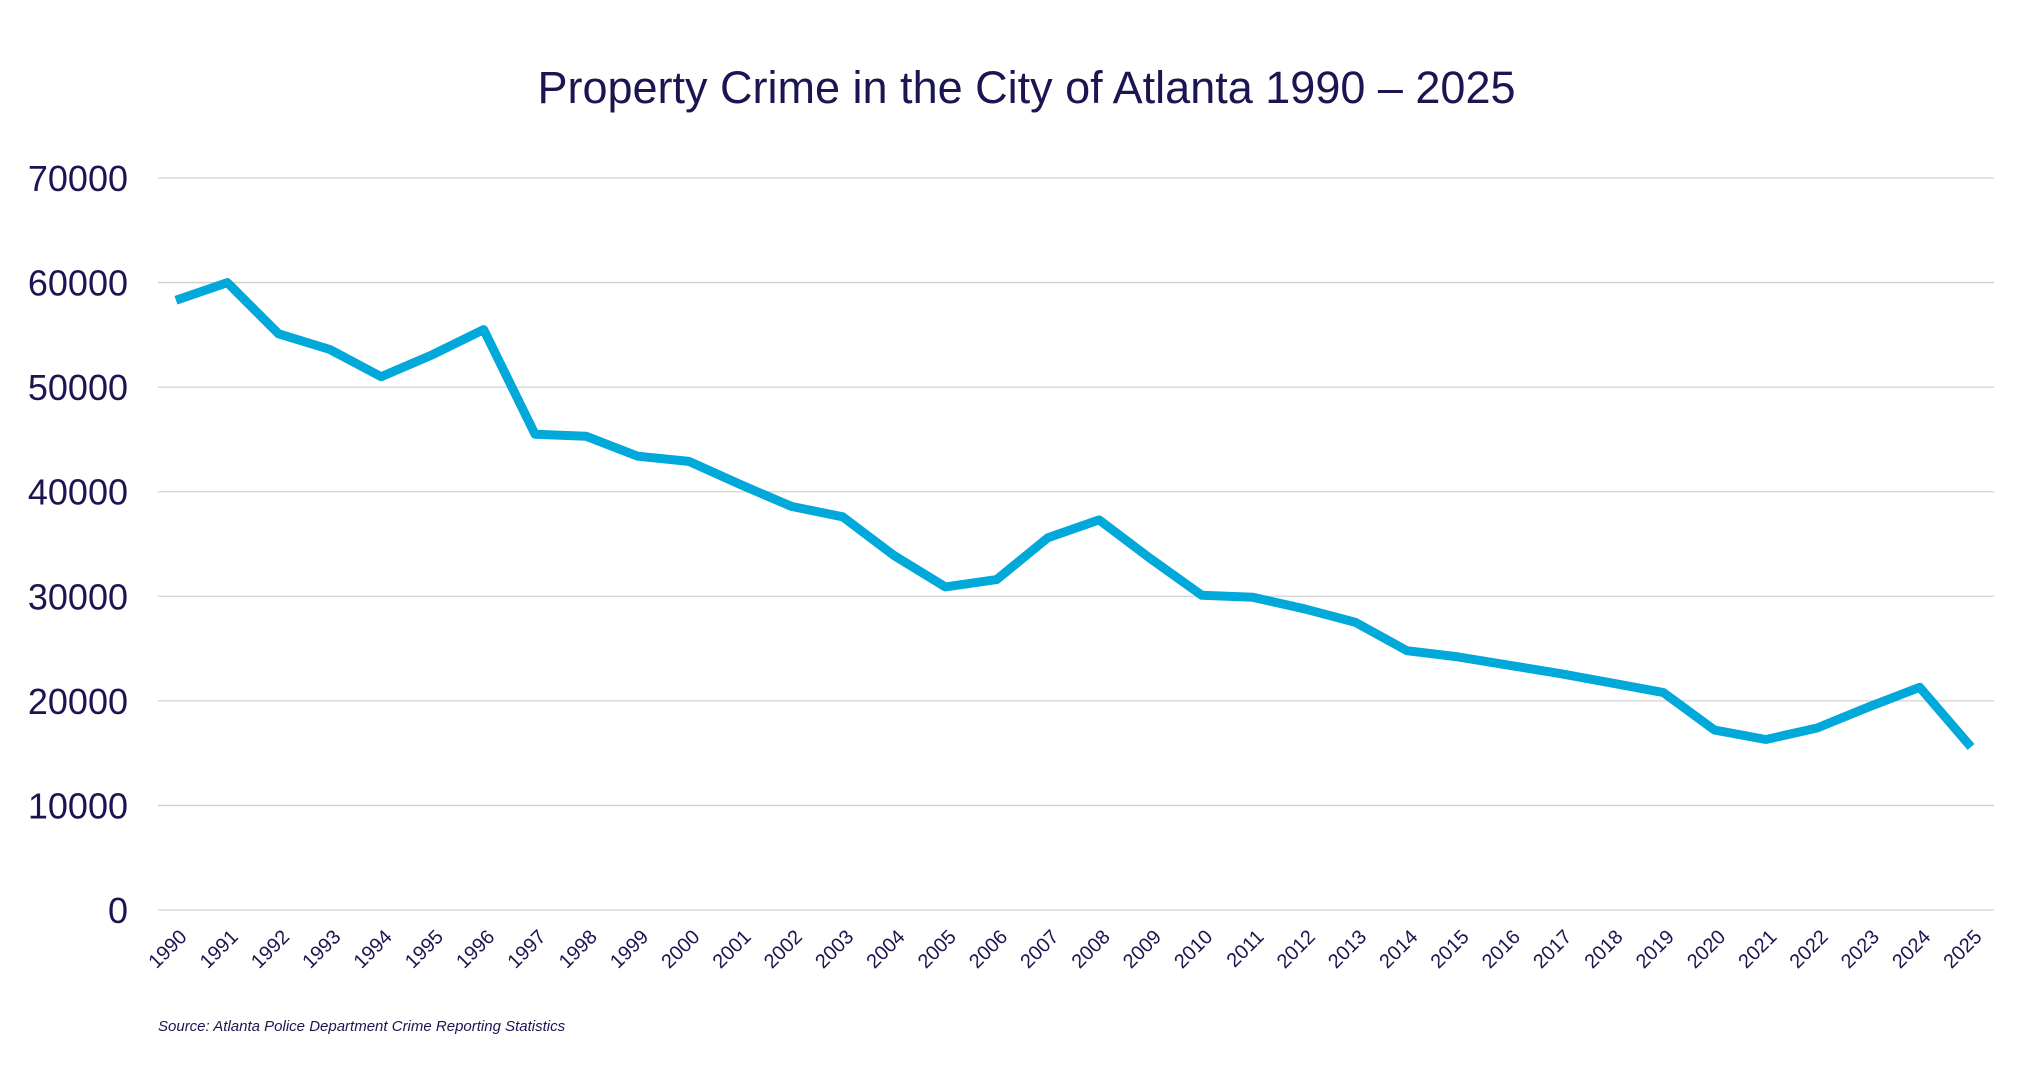 Image resolution: width=2023 pixels, height=1080 pixels. I want to click on x-tick-label: 2012, so click(1296, 949).